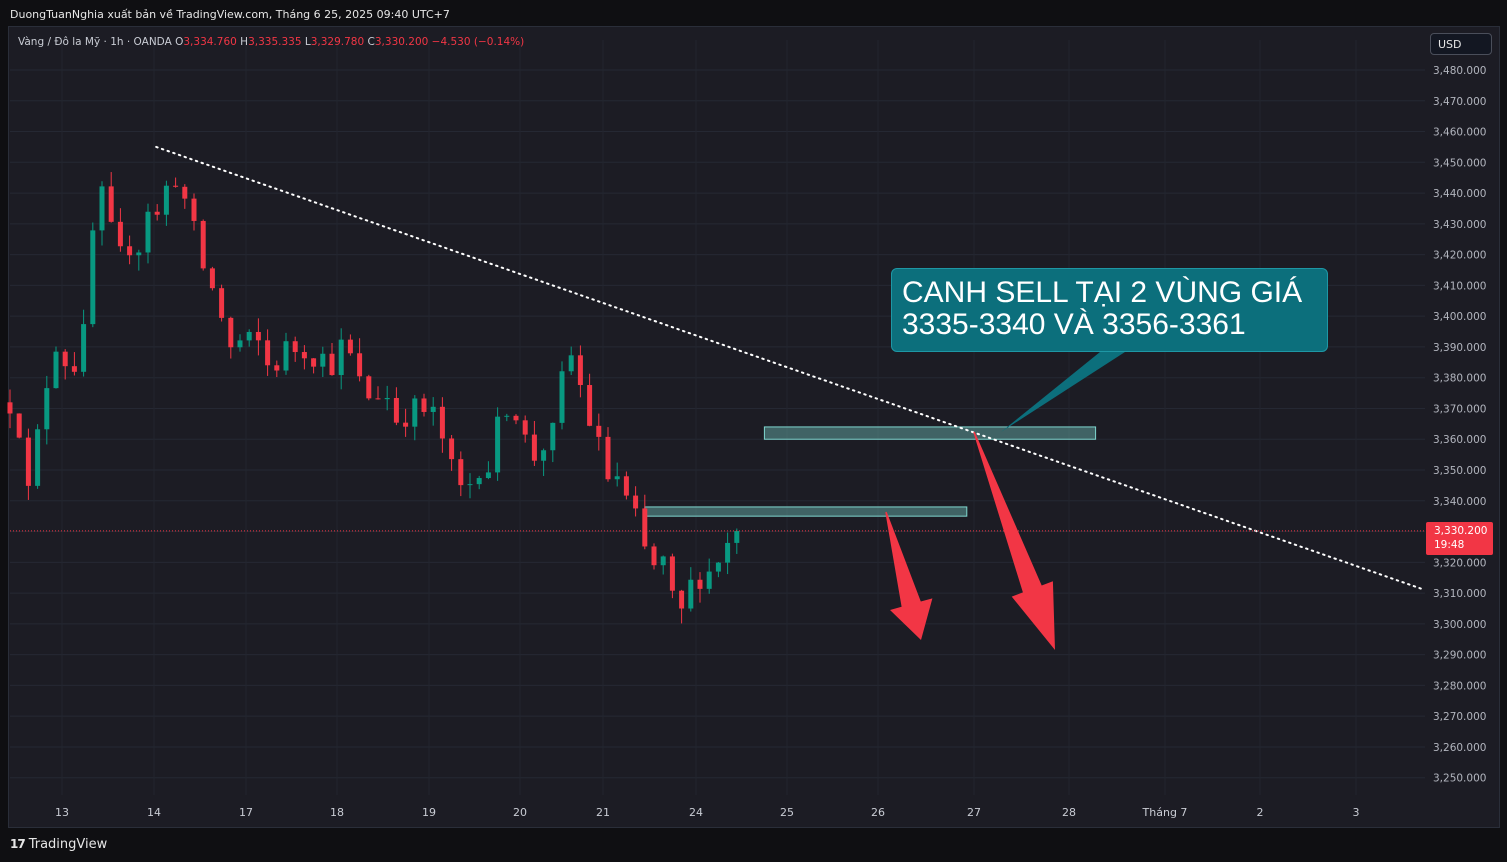  Describe the element at coordinates (154, 812) in the screenshot. I see `x-tick-label: 14` at that location.